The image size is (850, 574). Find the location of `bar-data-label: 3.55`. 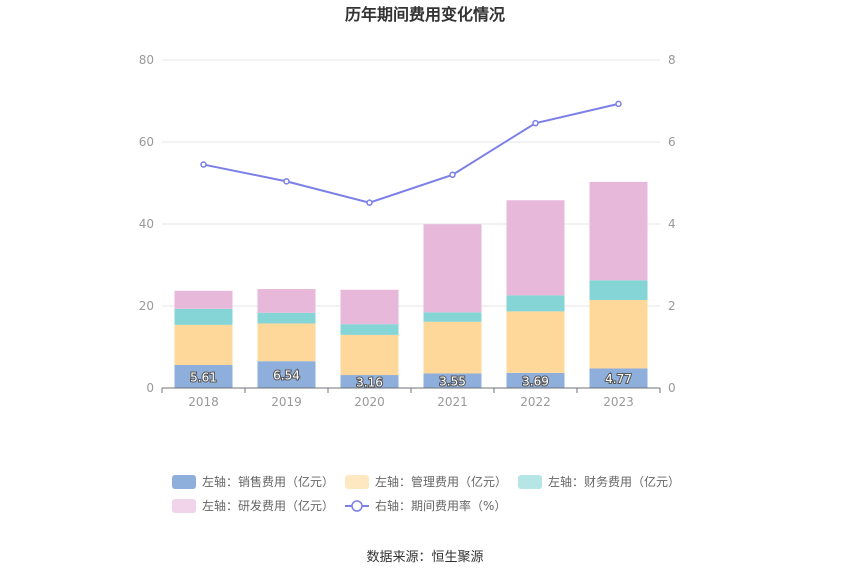

bar-data-label: 3.55 is located at coordinates (452, 382).